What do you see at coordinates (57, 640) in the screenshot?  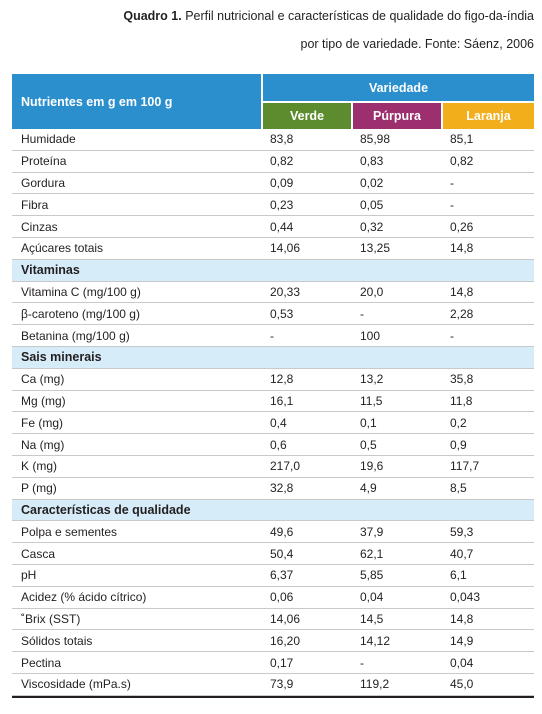 I see `row-label: Sólidos totais` at bounding box center [57, 640].